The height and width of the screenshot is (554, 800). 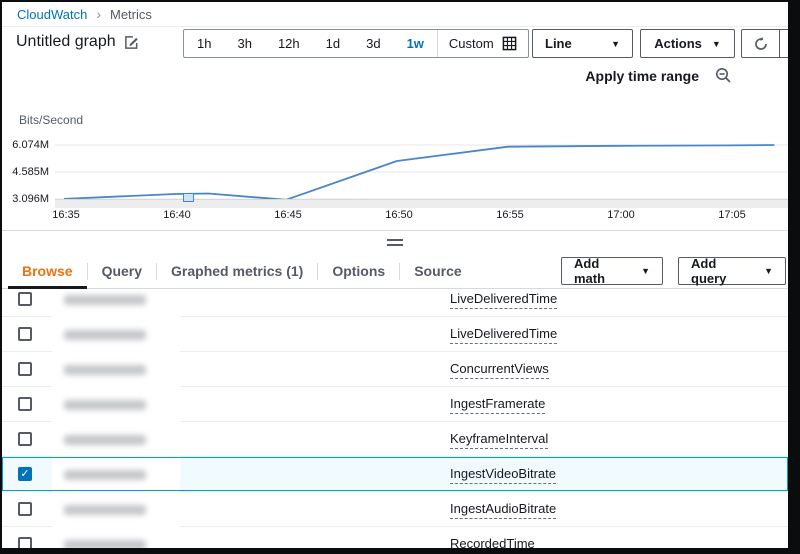 What do you see at coordinates (503, 510) in the screenshot?
I see `metric-name-link: IngestAudioBitrate` at bounding box center [503, 510].